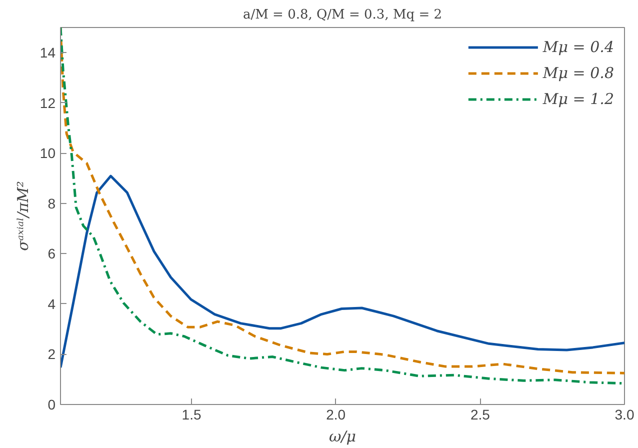 This screenshot has width=638, height=448. I want to click on y-tick-label: 12, so click(48, 102).